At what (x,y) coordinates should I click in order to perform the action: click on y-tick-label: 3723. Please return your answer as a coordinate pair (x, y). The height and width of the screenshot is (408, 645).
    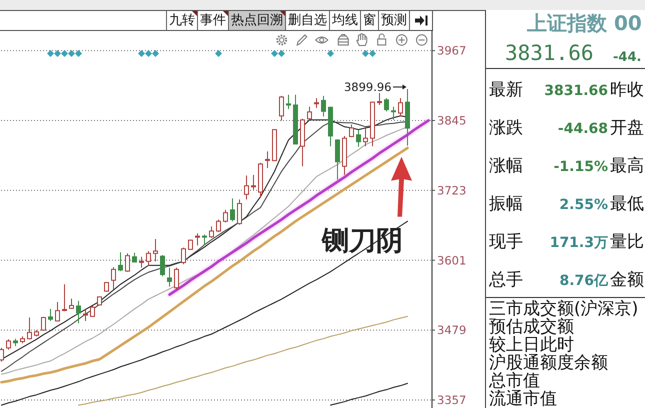
    Looking at the image, I should click on (451, 190).